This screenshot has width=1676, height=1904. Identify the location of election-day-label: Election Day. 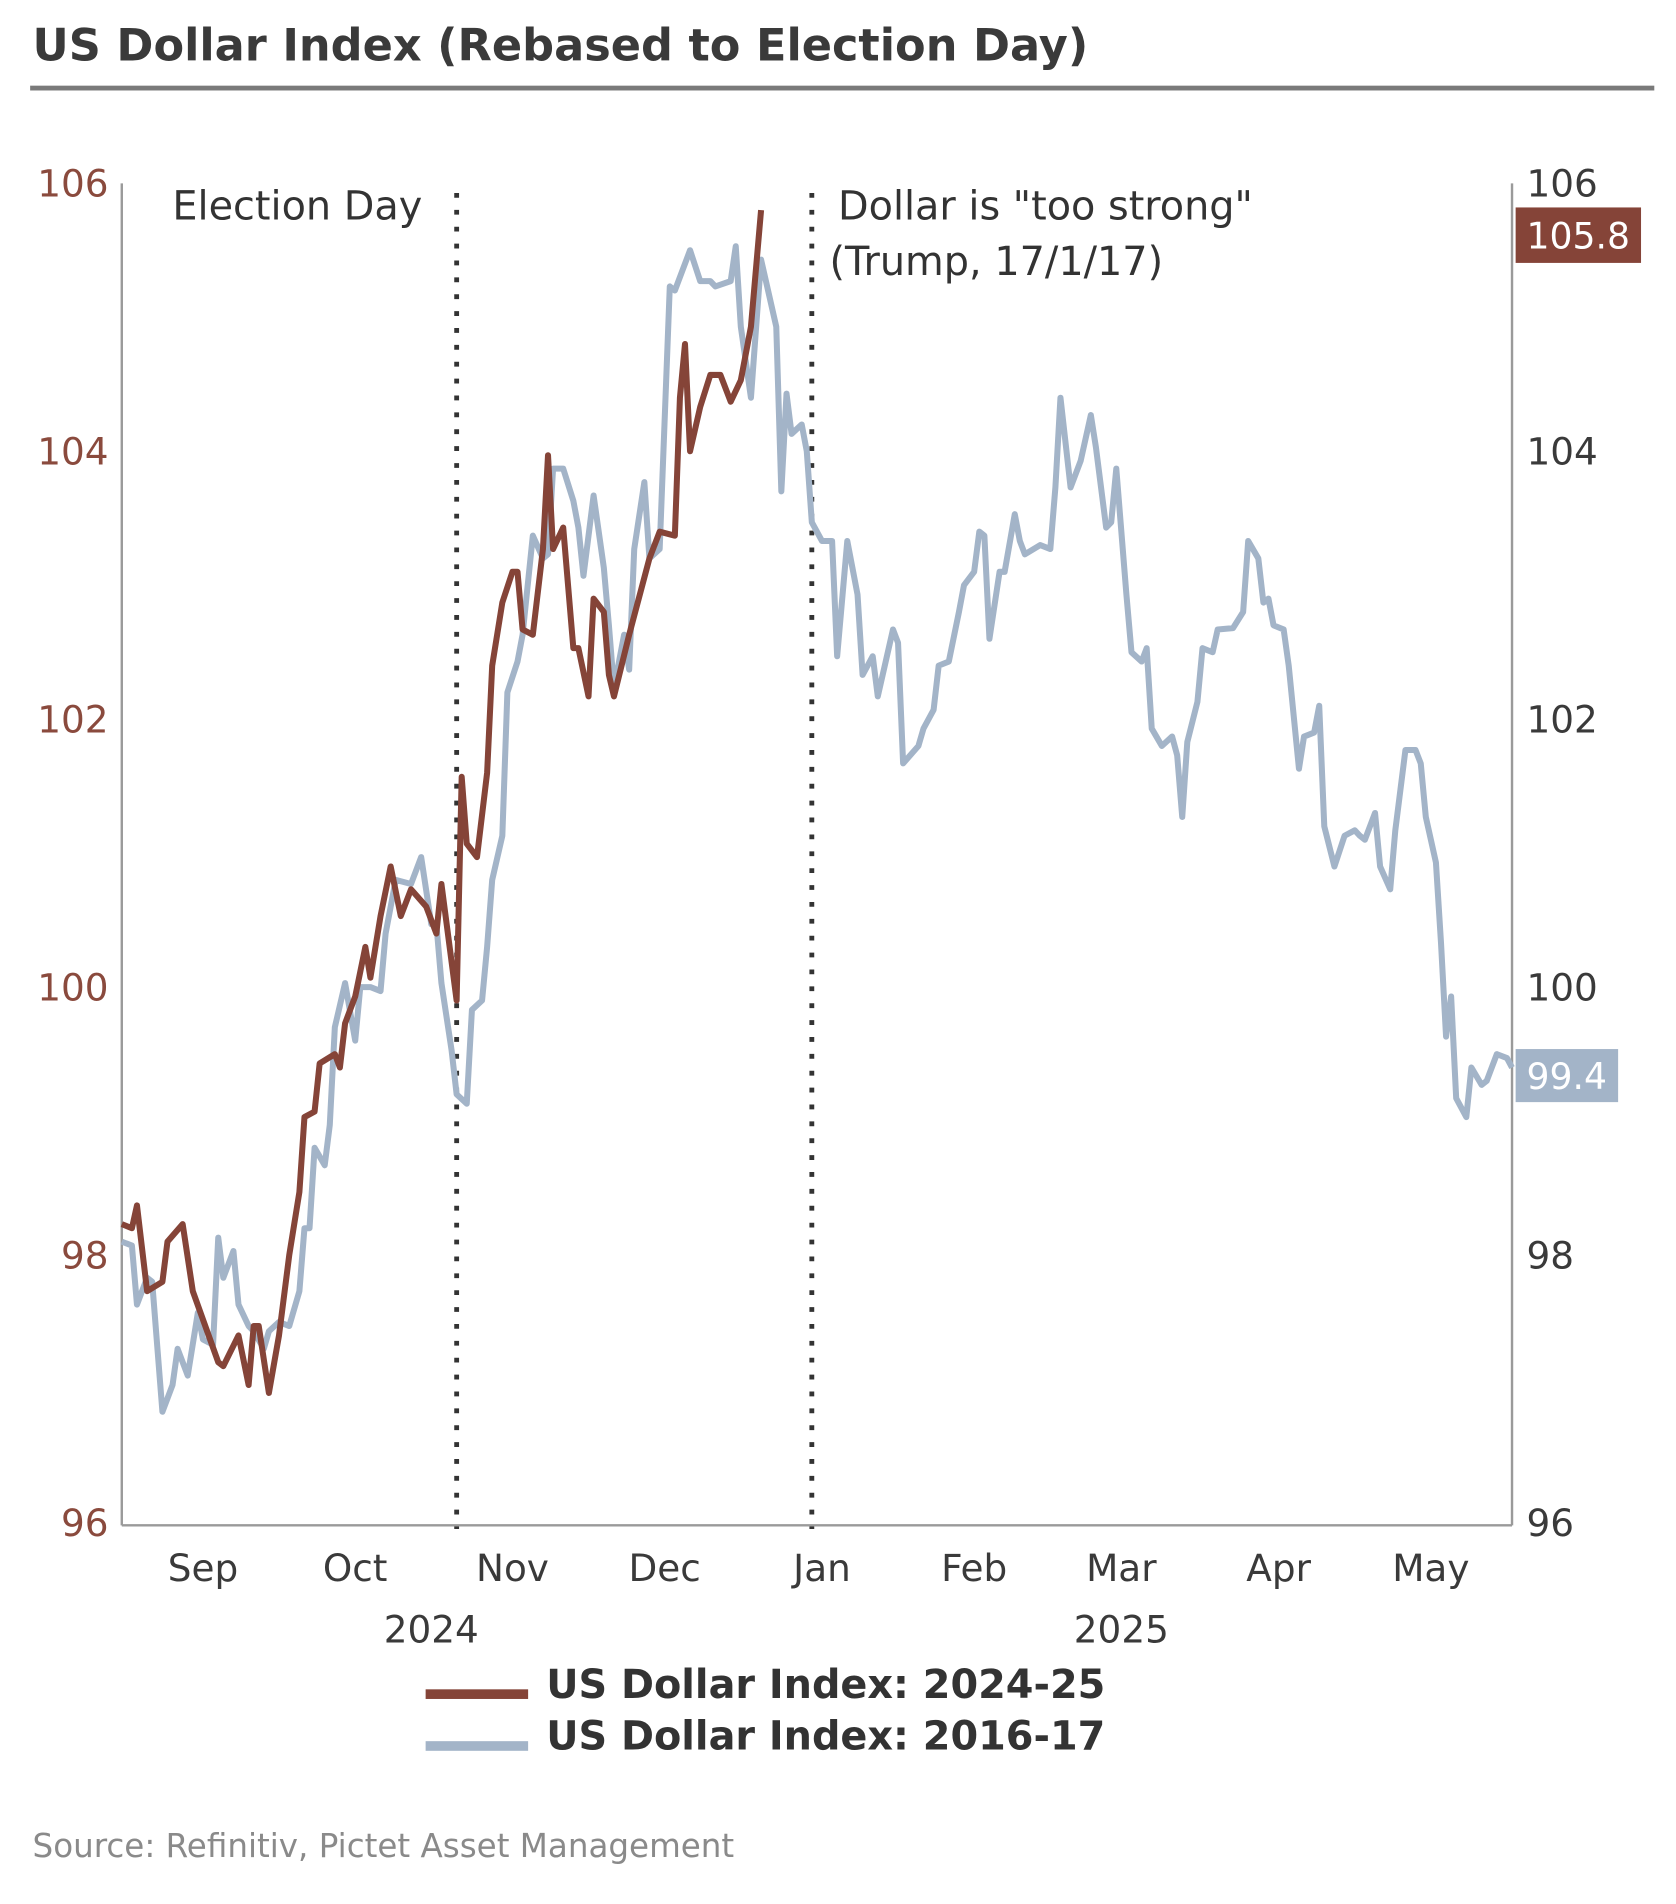
(297, 207).